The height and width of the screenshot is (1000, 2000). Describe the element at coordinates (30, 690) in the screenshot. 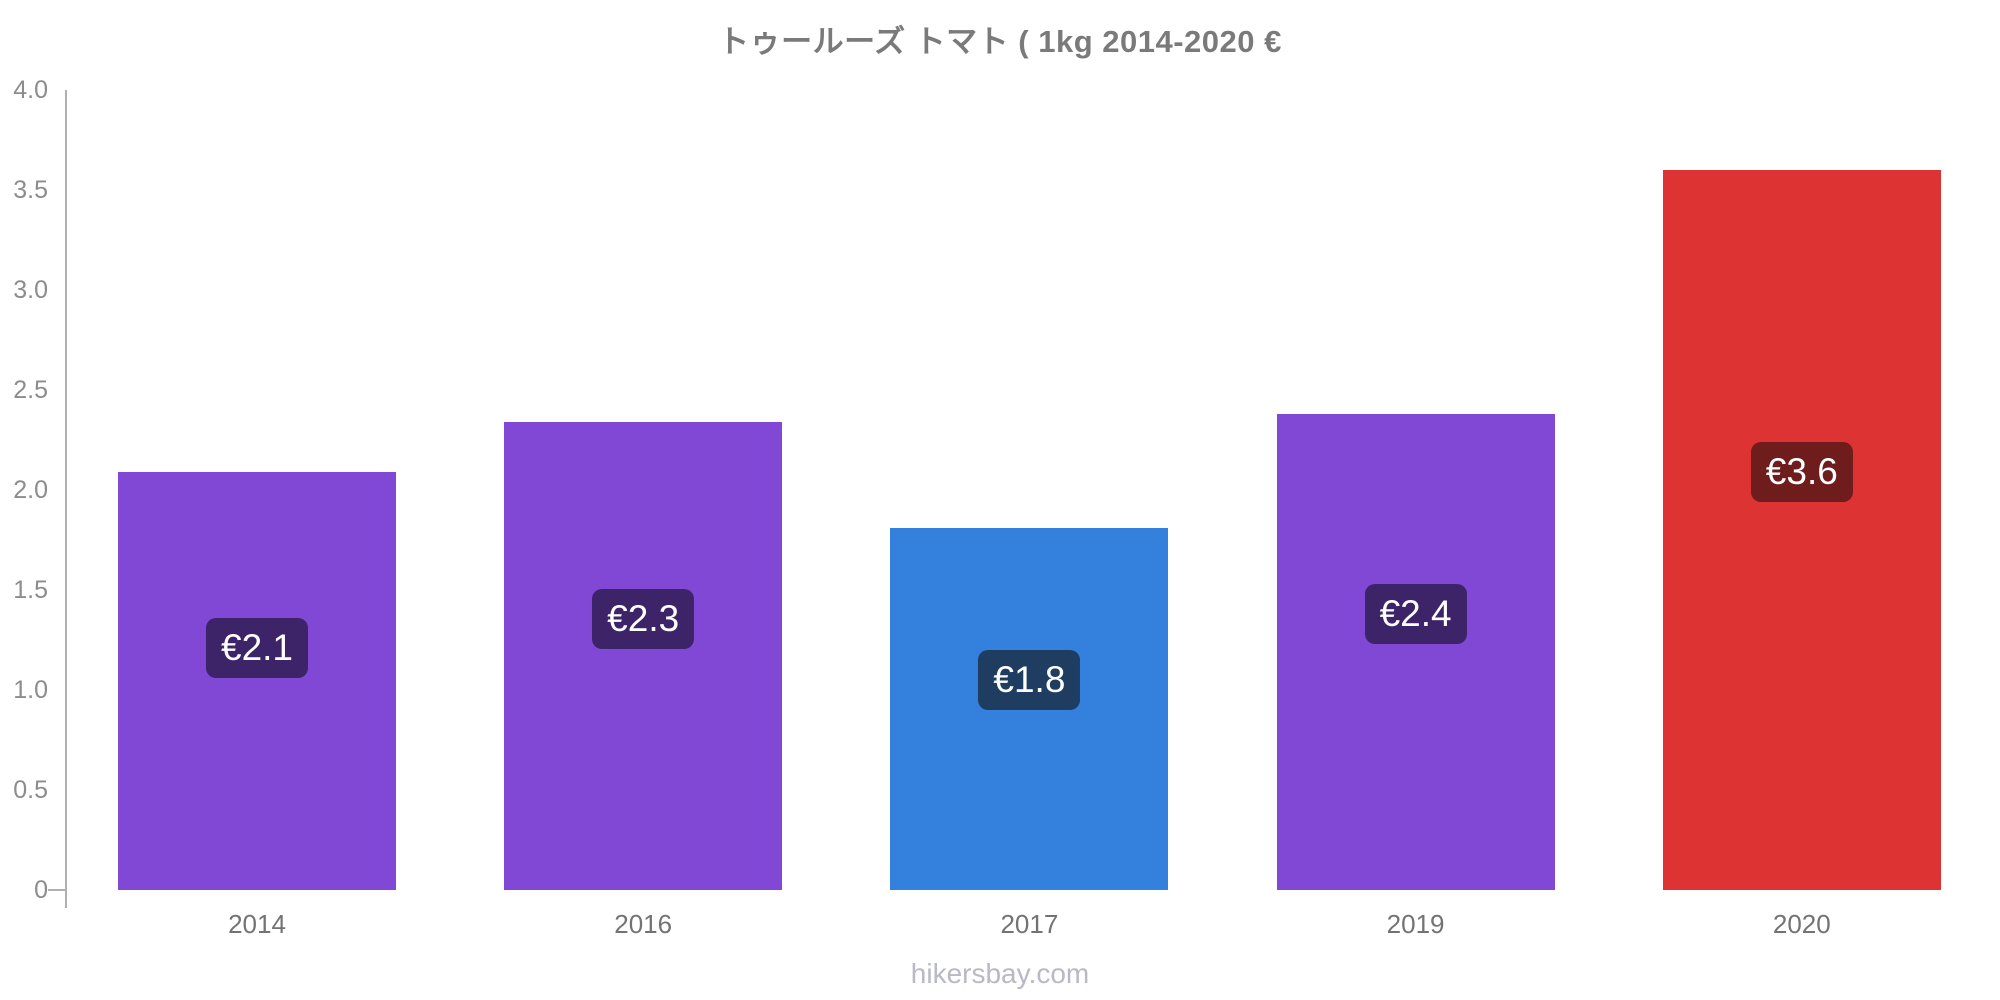

I see `y-tick-label-1.0: 1.0` at that location.